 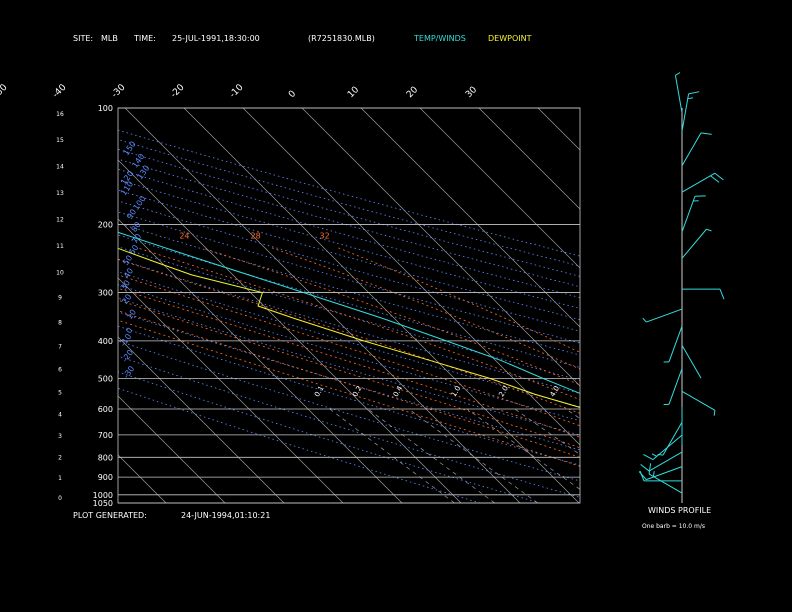 What do you see at coordinates (60, 140) in the screenshot?
I see `height-tick-label: 15` at bounding box center [60, 140].